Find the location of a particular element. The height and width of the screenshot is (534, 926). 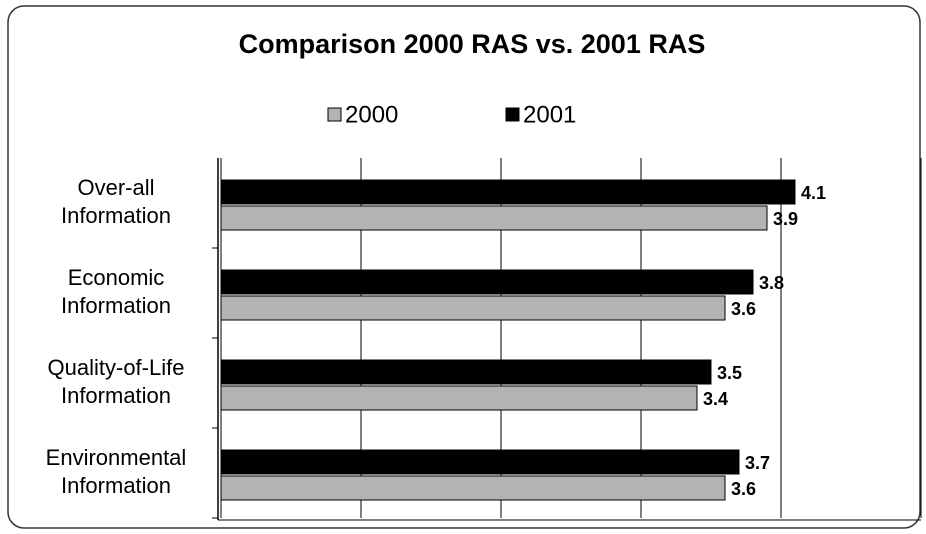

y-tick-label-line: Environmental is located at coordinates (116, 457).